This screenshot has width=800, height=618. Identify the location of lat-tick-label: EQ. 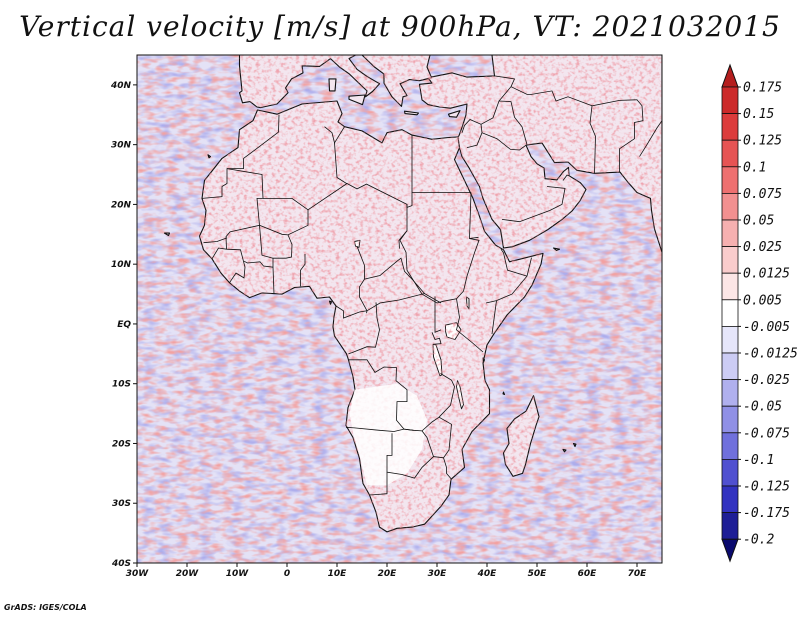
(124, 325).